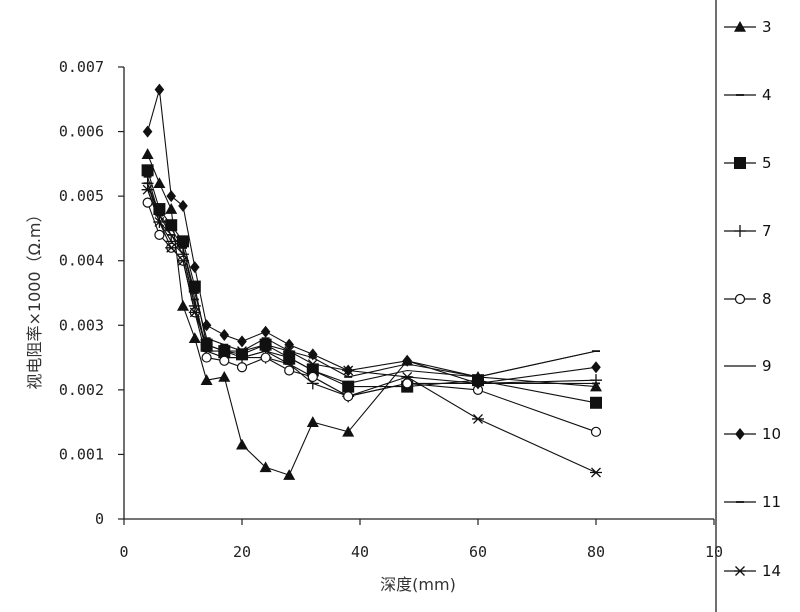 The image size is (800, 612). Describe the element at coordinates (767, 231) in the screenshot. I see `legend-label: 7` at that location.